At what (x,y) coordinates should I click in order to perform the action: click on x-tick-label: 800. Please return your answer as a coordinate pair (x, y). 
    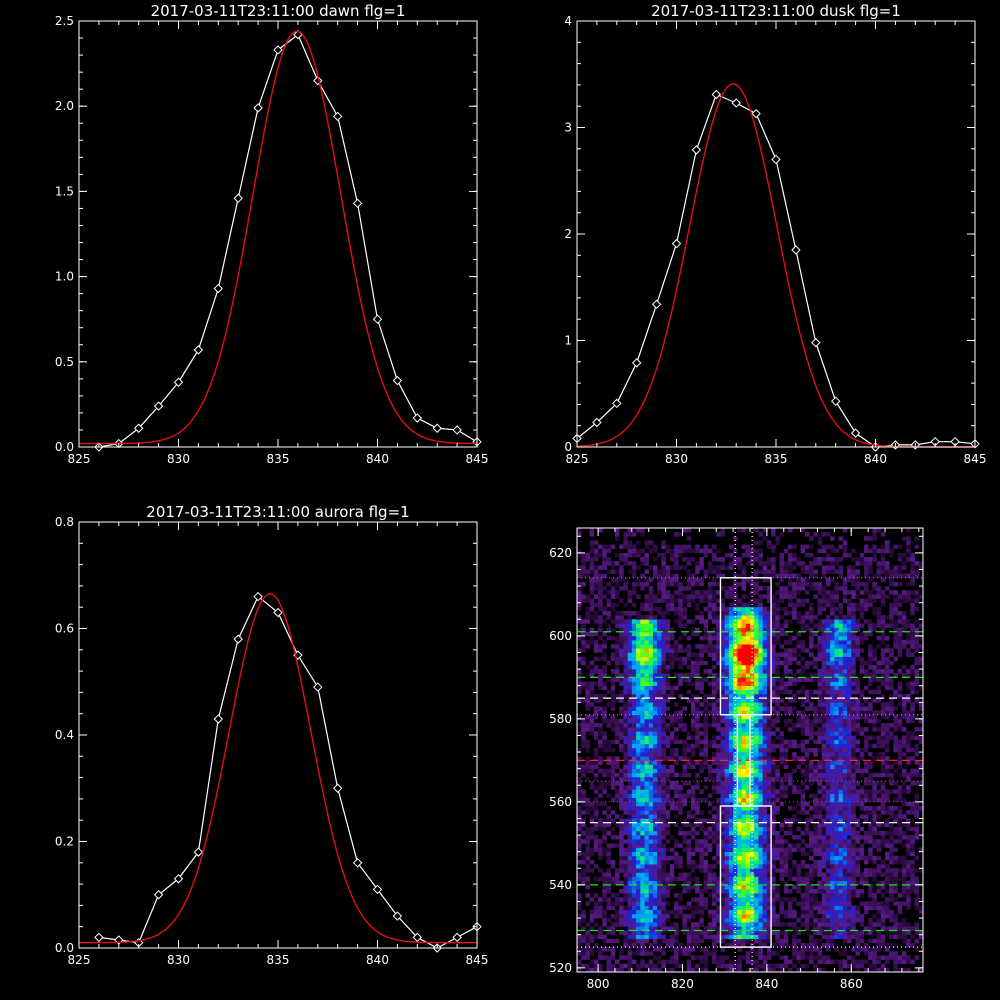
    Looking at the image, I should click on (598, 984).